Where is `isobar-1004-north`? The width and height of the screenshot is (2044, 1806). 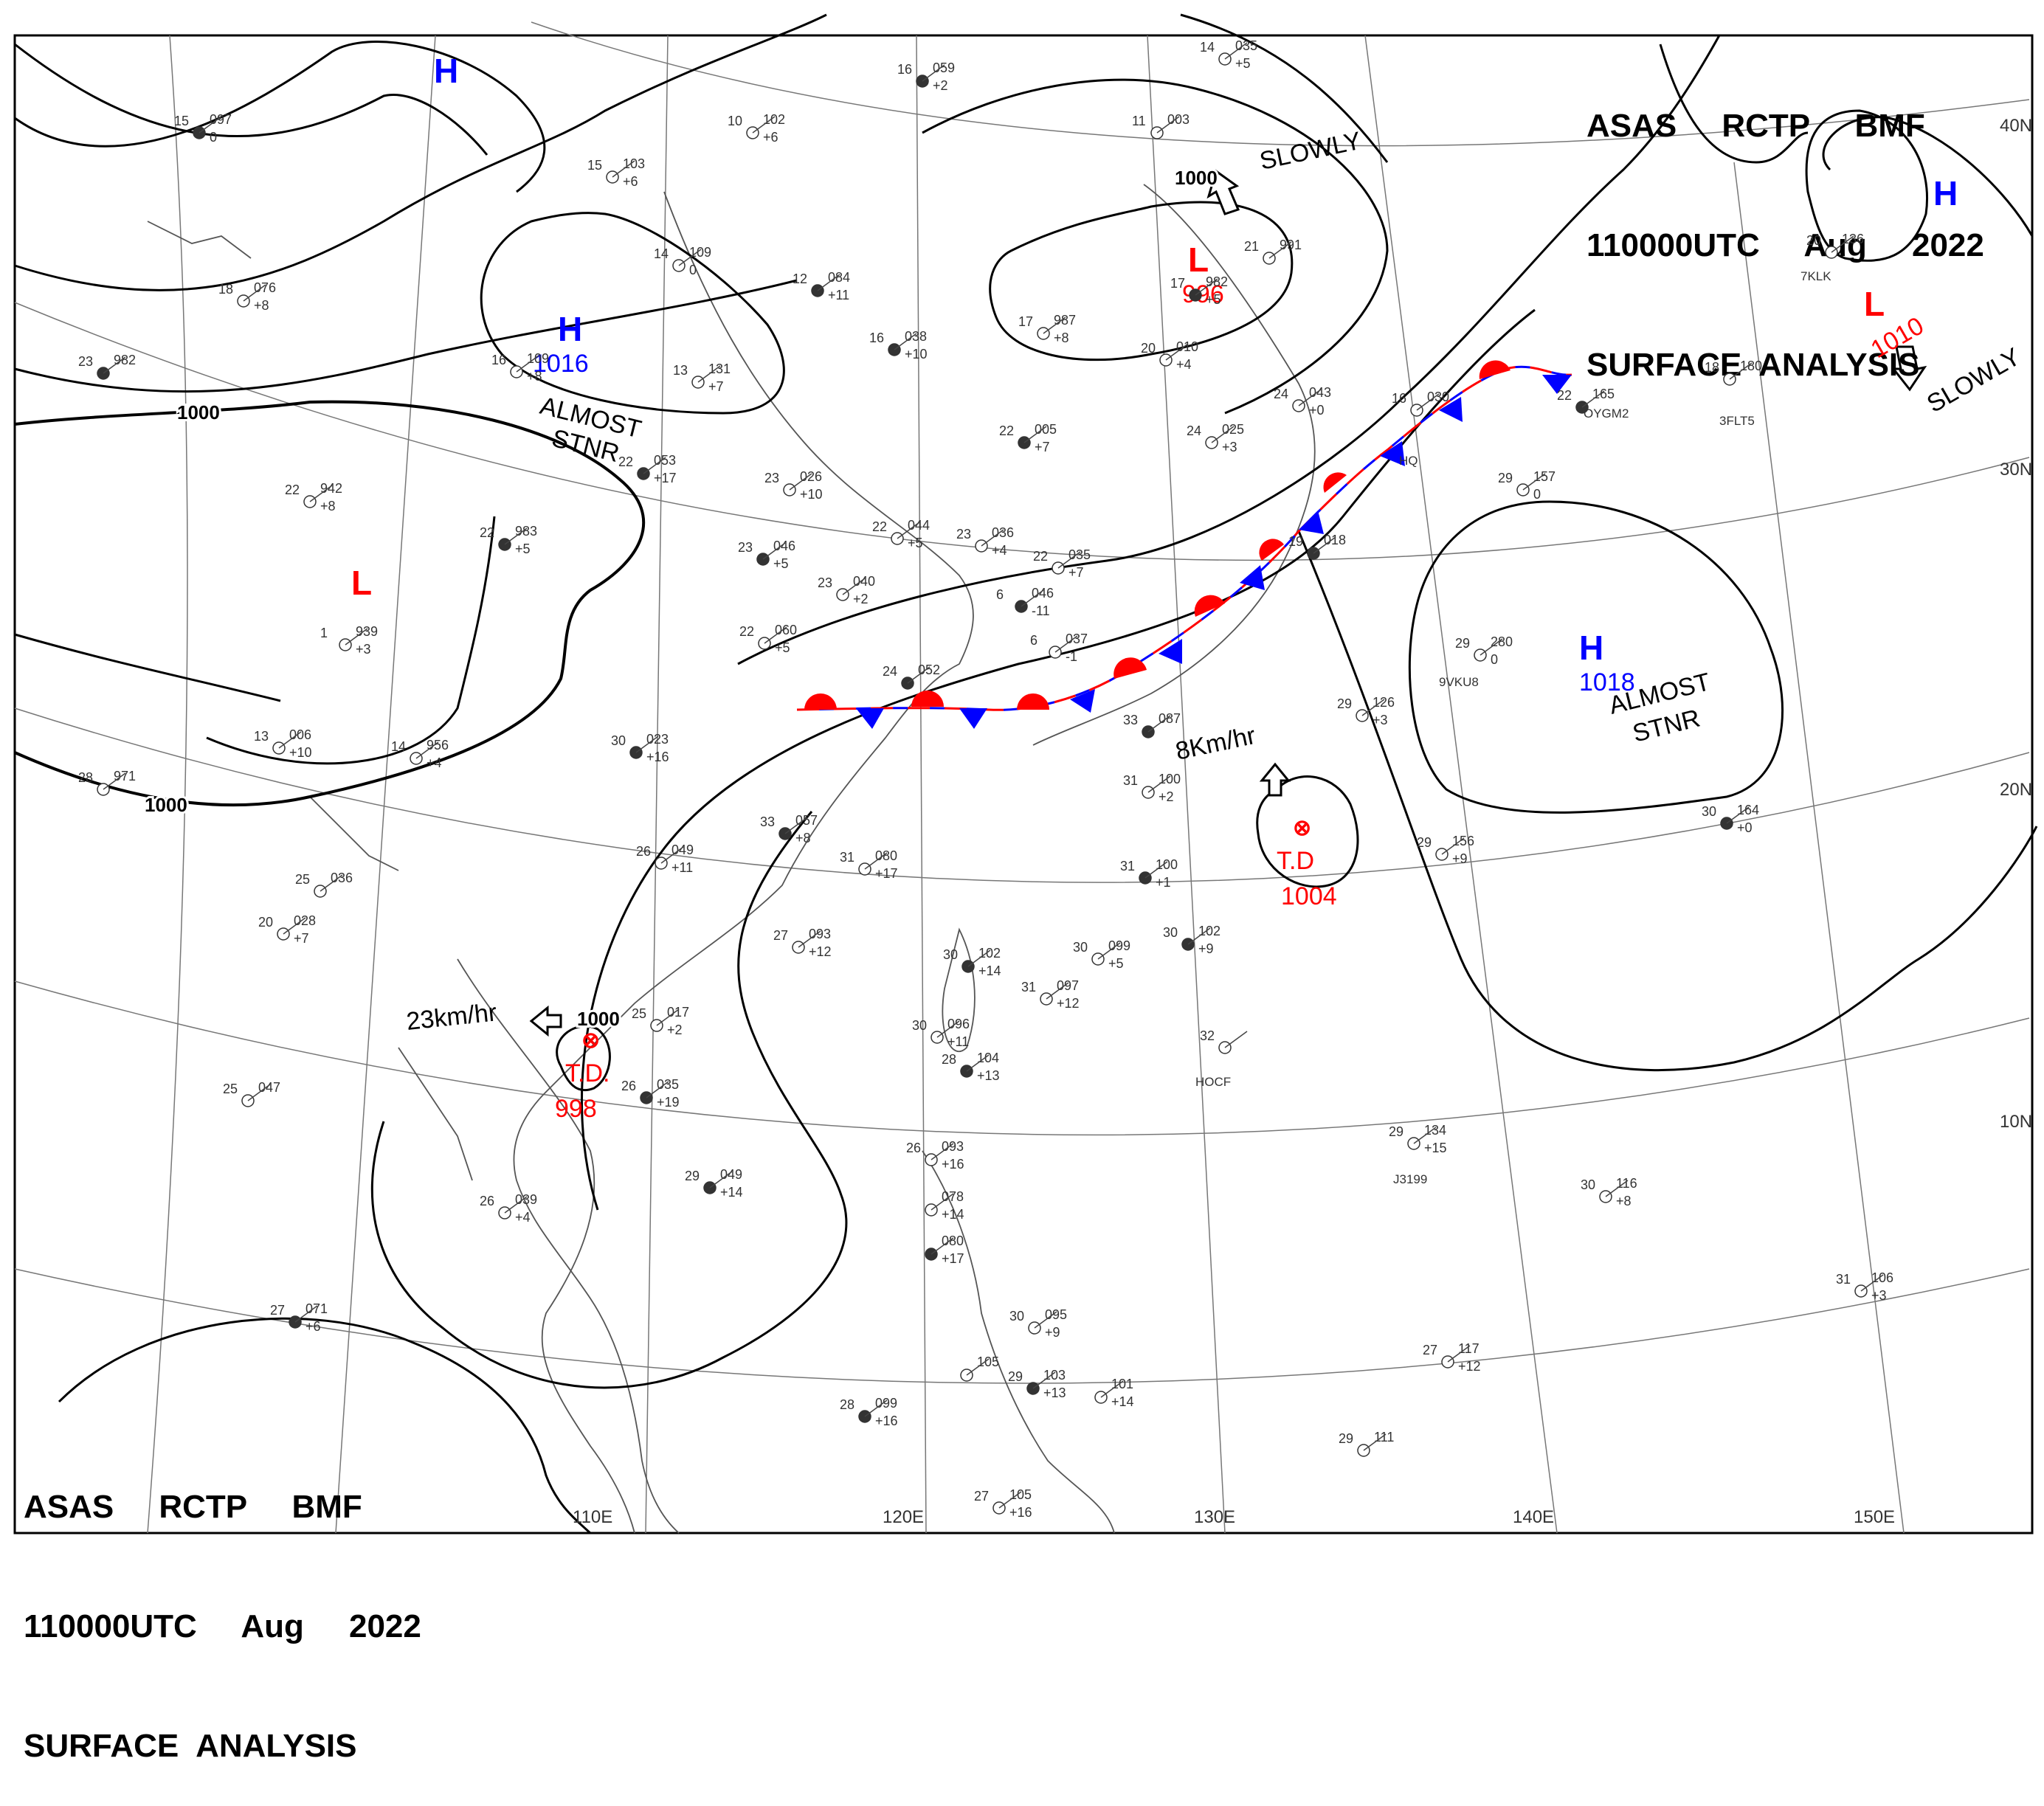 isobar-1004-north is located at coordinates (406, 336).